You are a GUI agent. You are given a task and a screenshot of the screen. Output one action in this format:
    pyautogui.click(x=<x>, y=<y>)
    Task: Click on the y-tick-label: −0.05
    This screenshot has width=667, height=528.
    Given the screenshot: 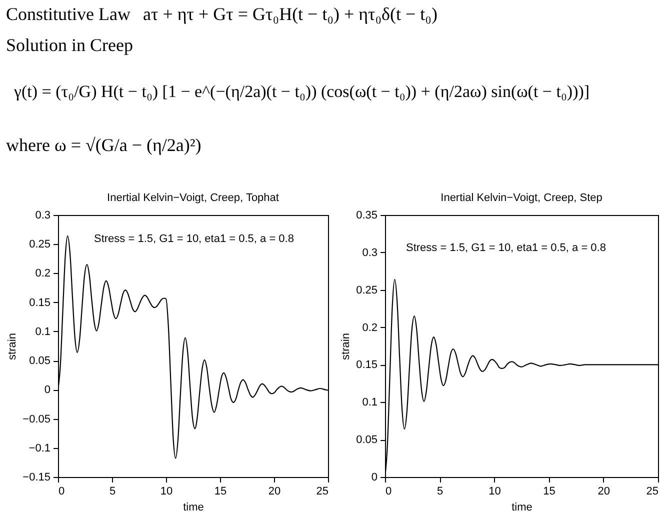 What is the action you would take?
    pyautogui.click(x=36, y=419)
    